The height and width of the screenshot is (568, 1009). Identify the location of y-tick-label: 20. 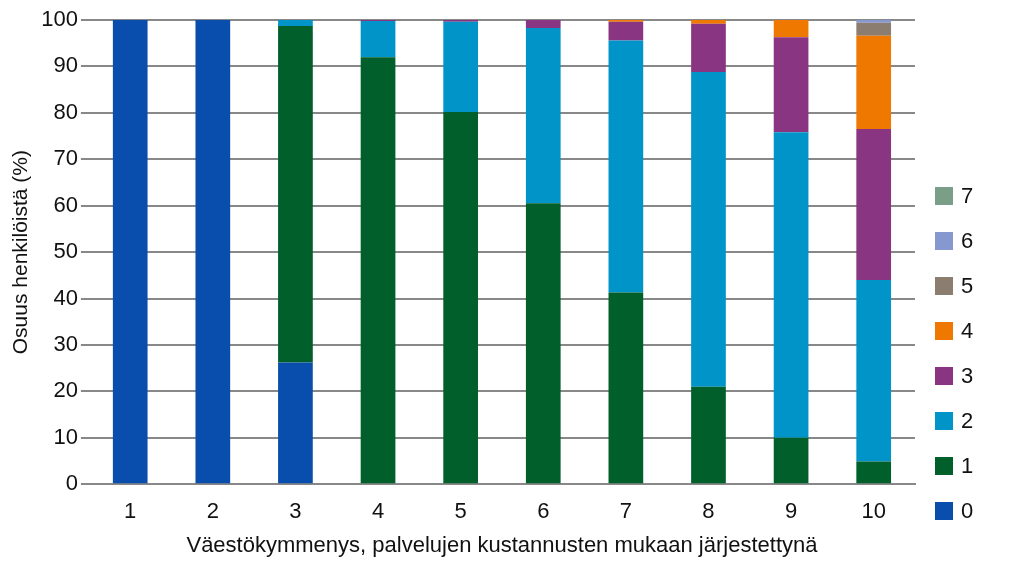
(65, 390).